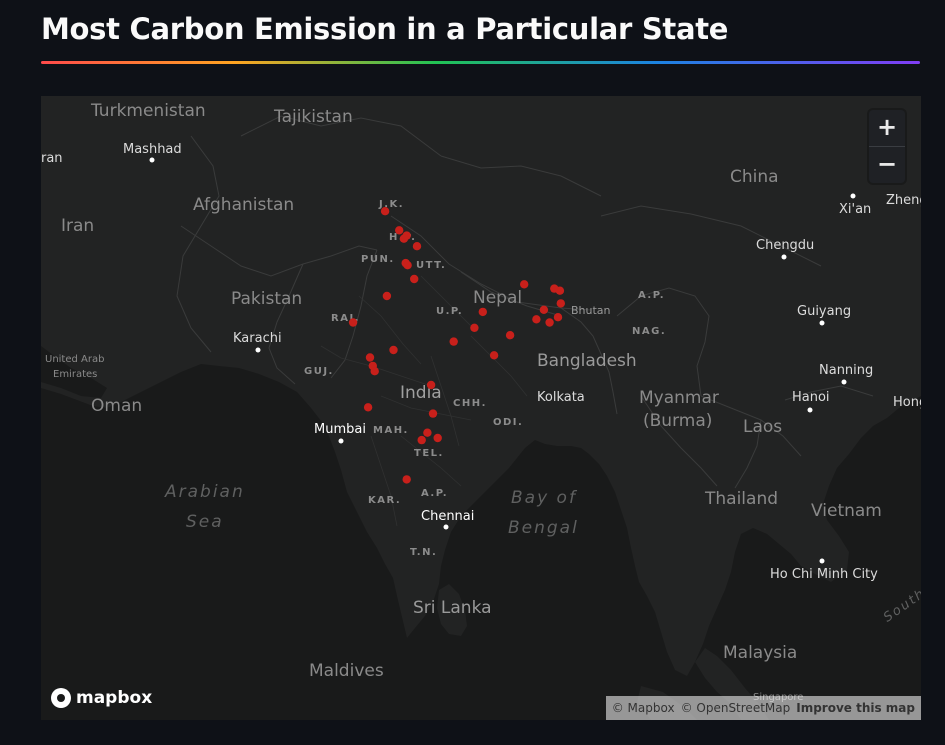  Describe the element at coordinates (762, 427) in the screenshot. I see `label-laos: Laos` at that location.